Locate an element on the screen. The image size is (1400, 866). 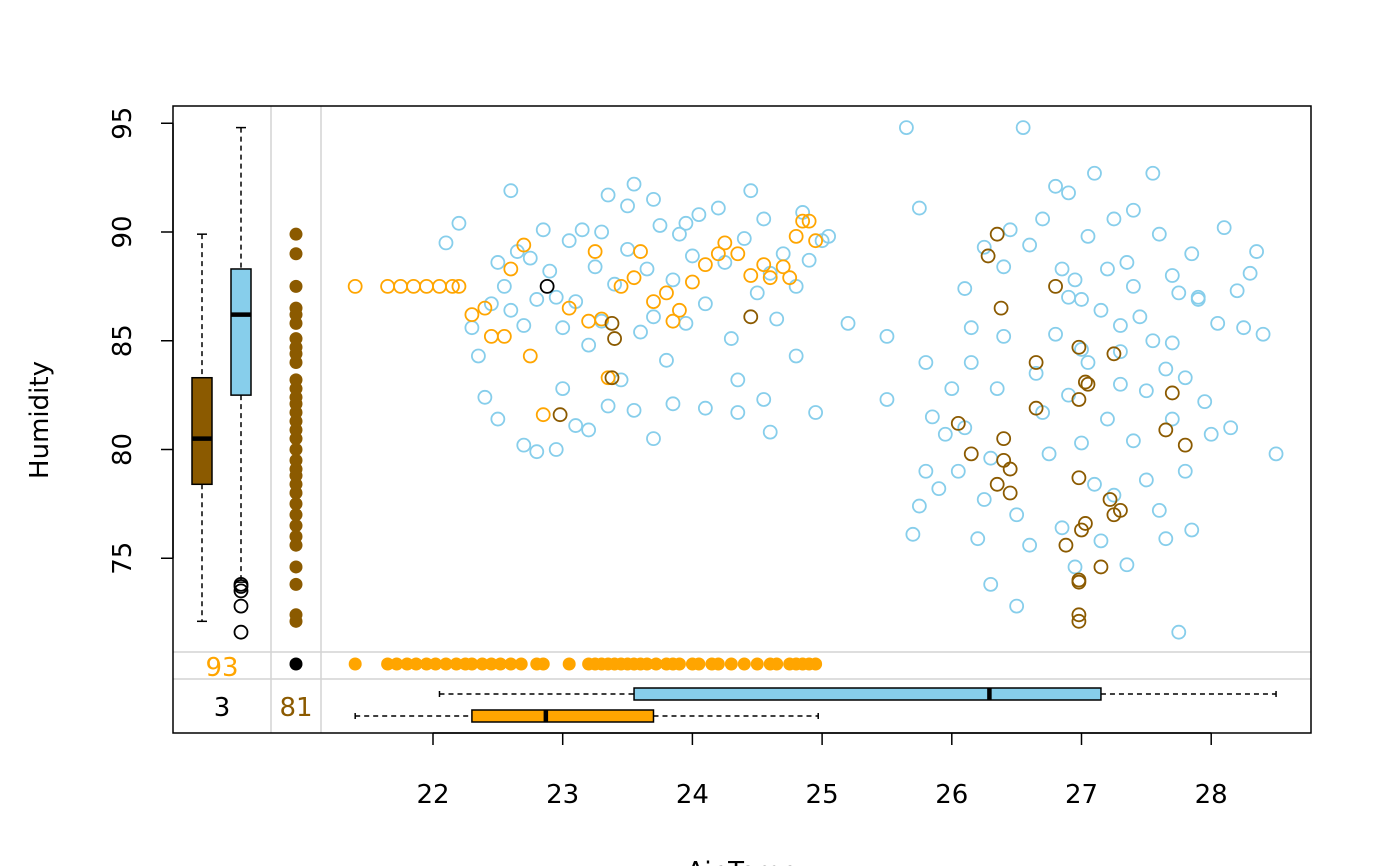
humidity-boxplot-all is located at coordinates (241, 383).